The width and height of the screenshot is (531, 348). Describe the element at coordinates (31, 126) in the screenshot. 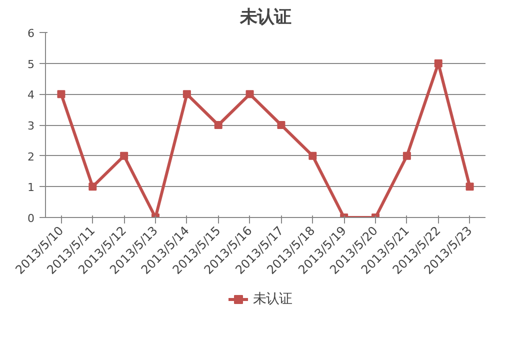

I see `y-tick-label: 3` at that location.